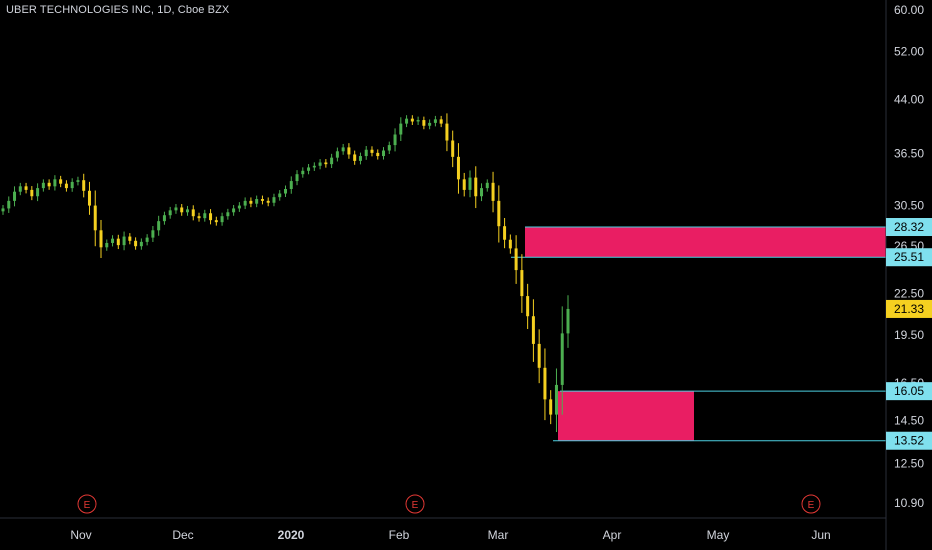 This screenshot has height=550, width=932. I want to click on price-axis-labels: 28.32 25.51 21.33 16.05 13.52, so click(909, 334).